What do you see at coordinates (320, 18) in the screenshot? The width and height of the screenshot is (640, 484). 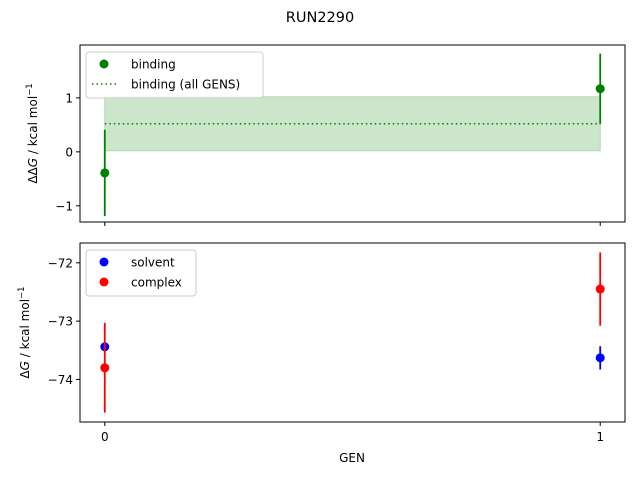 I see `chart-title: RUN2290` at bounding box center [320, 18].